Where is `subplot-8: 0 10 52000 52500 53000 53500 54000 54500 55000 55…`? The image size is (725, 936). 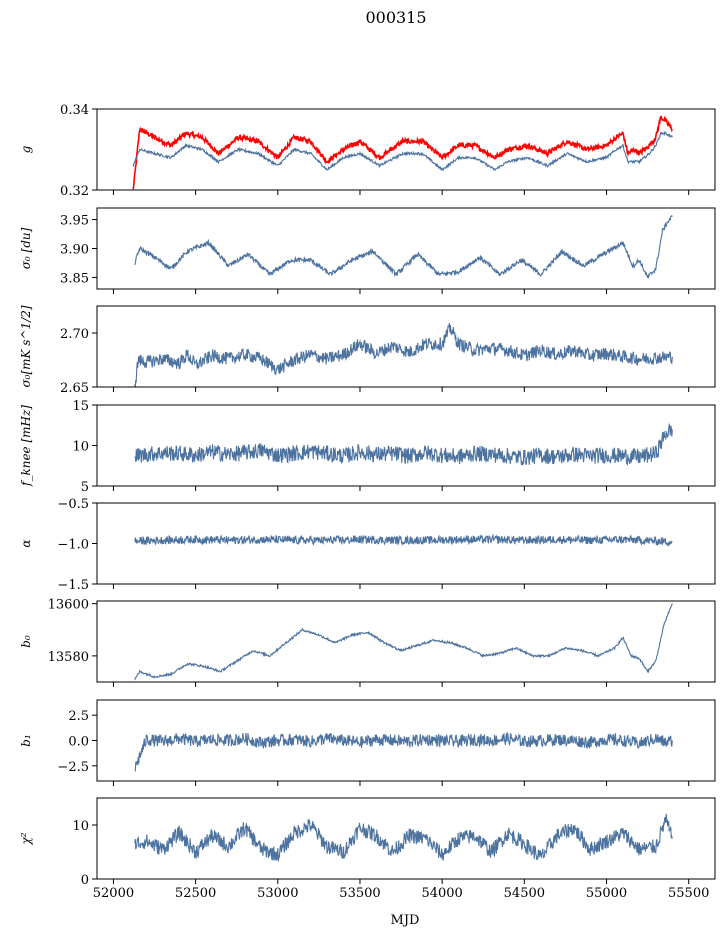
subplot-8: 0 10 52000 52500 53000 53500 54000 54500 55000 55… is located at coordinates (367, 849).